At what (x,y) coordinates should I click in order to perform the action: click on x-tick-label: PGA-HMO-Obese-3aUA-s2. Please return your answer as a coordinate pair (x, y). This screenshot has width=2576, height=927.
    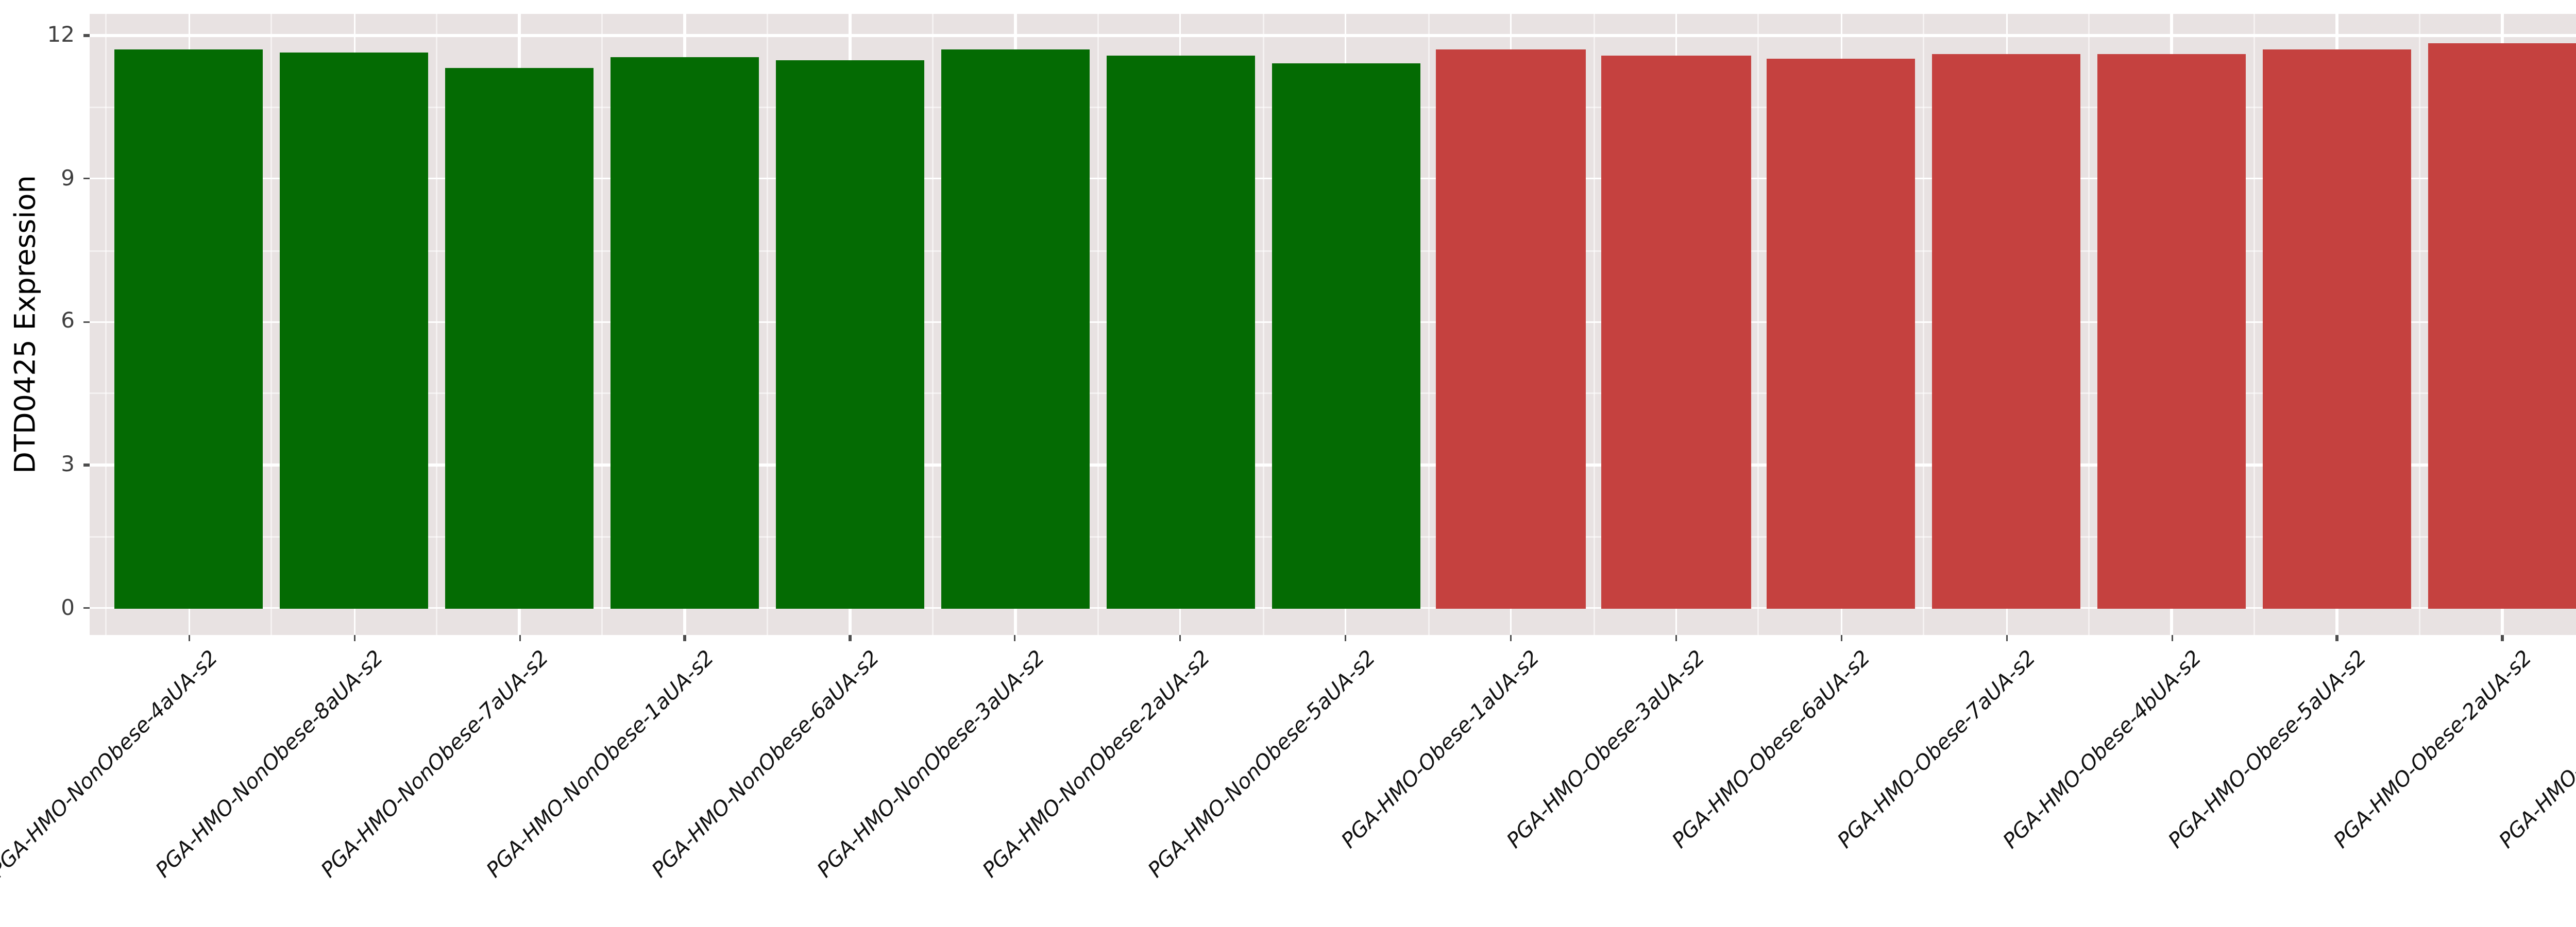
    Looking at the image, I should click on (1606, 749).